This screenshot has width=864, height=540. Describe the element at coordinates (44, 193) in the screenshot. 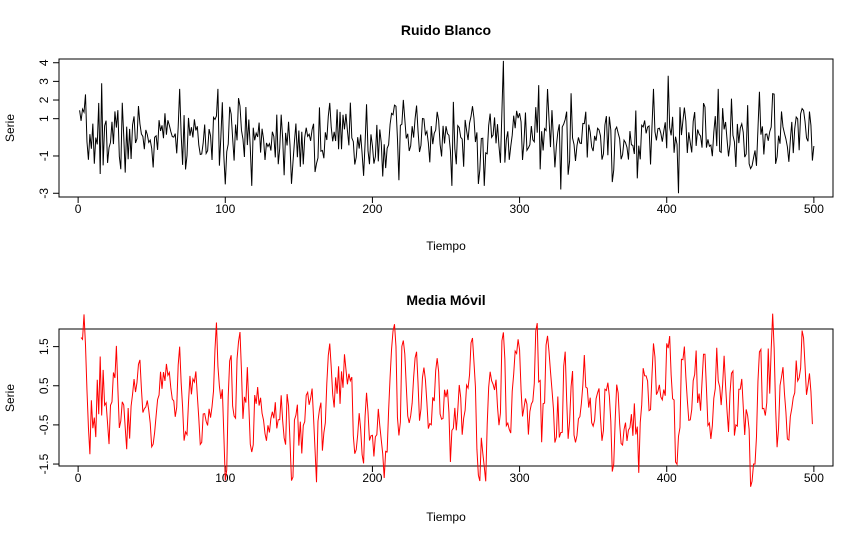

I see `y-tick-label: -3` at that location.